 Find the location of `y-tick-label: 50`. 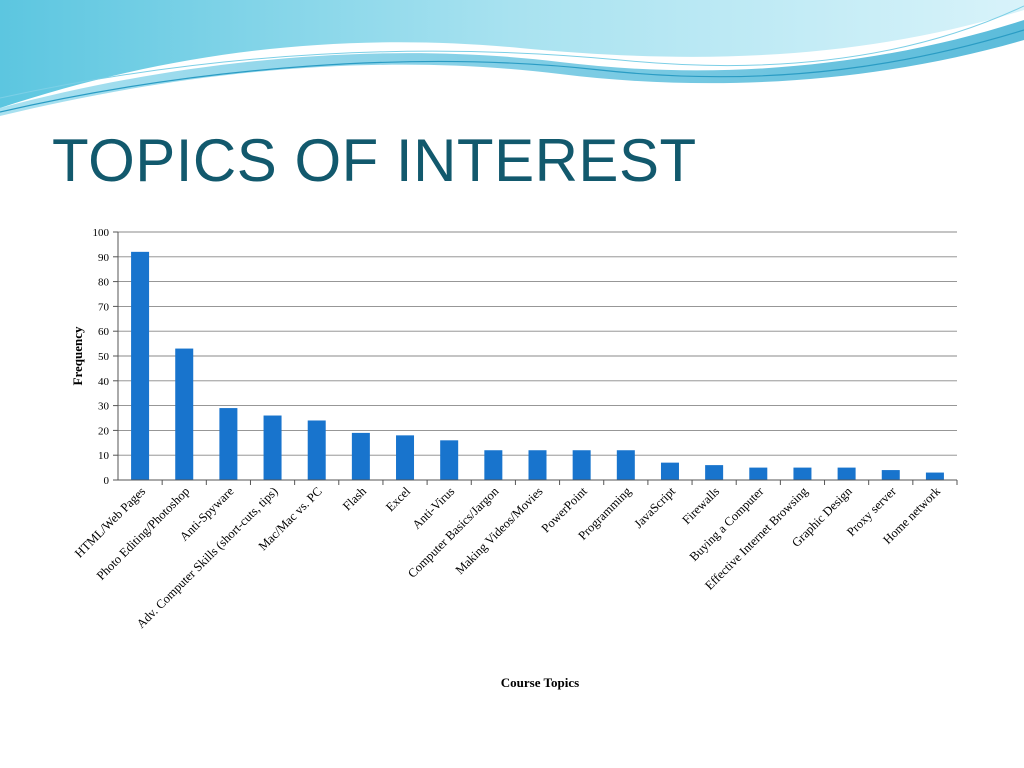

y-tick-label: 50 is located at coordinates (104, 357).